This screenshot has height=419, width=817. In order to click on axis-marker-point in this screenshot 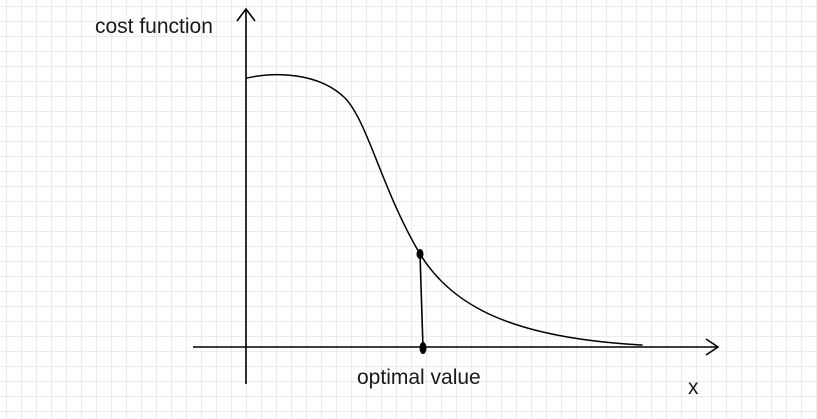, I will do `click(423, 348)`.